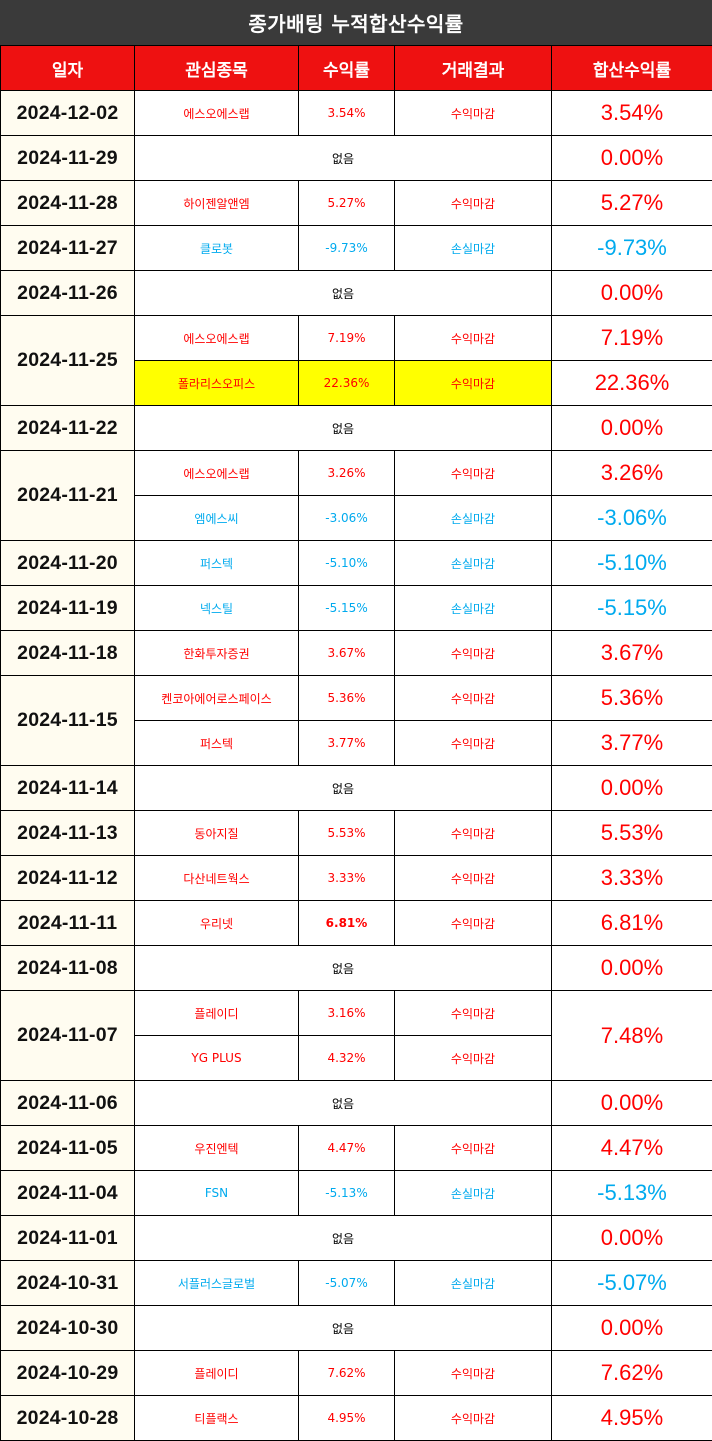 This screenshot has width=712, height=1441. Describe the element at coordinates (67, 1328) in the screenshot. I see `date-cell: 2024-10-30` at that location.